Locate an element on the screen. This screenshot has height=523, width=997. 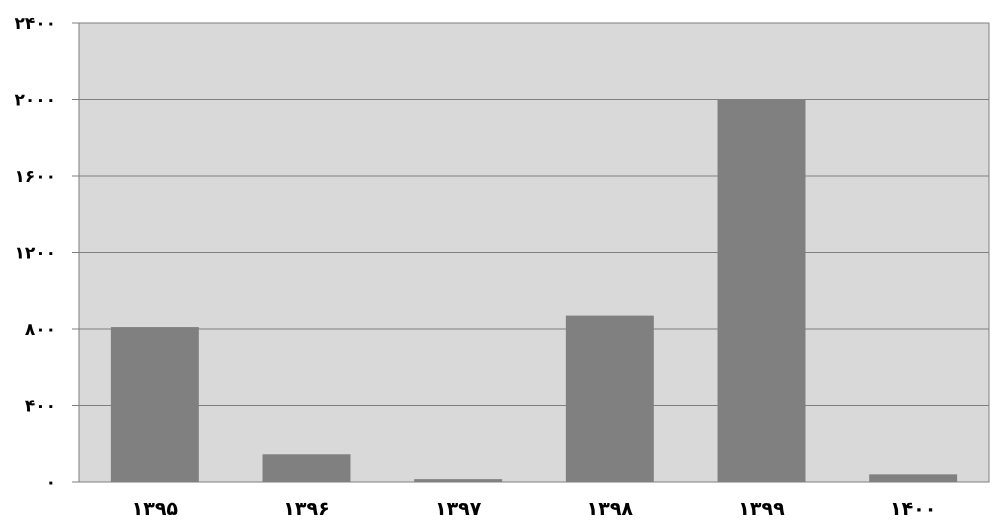
y-tick-label: ۸۰۰ is located at coordinates (40, 330).